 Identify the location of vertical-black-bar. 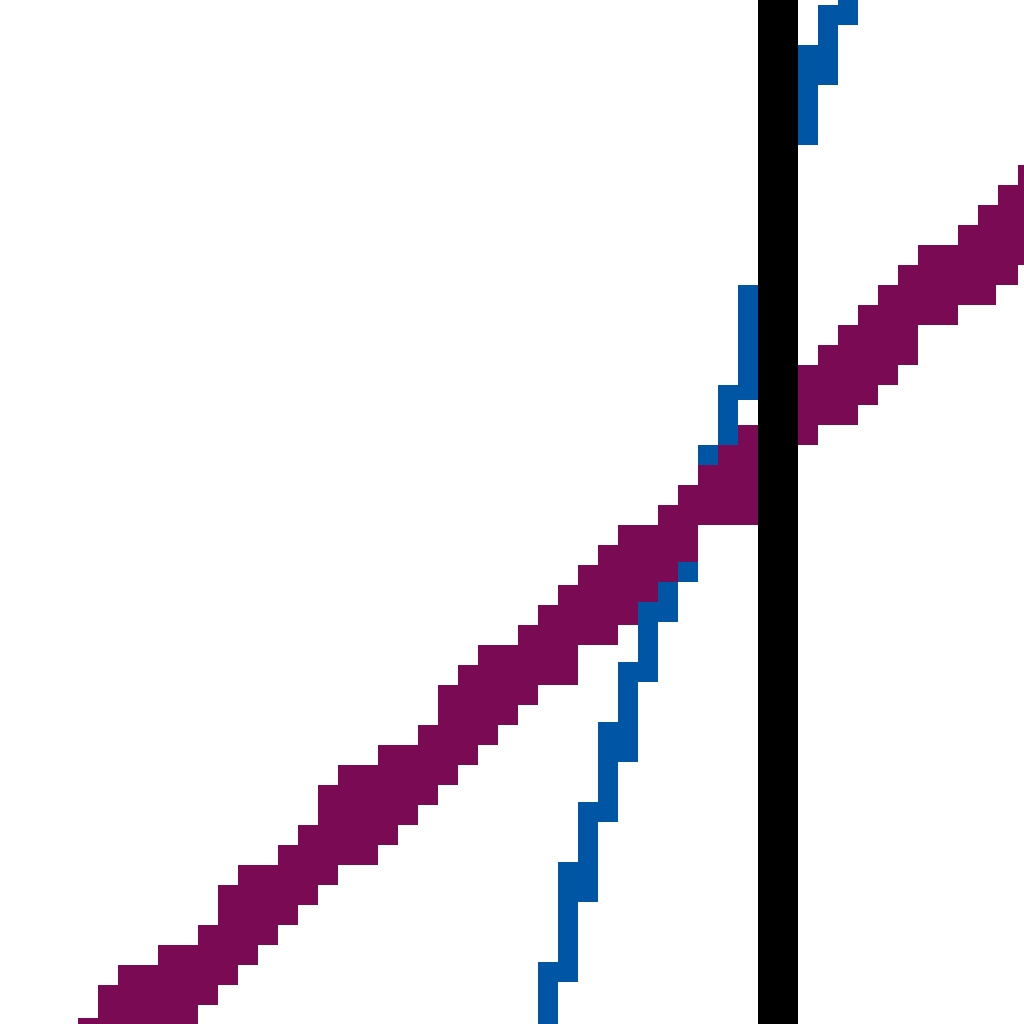
(778, 512).